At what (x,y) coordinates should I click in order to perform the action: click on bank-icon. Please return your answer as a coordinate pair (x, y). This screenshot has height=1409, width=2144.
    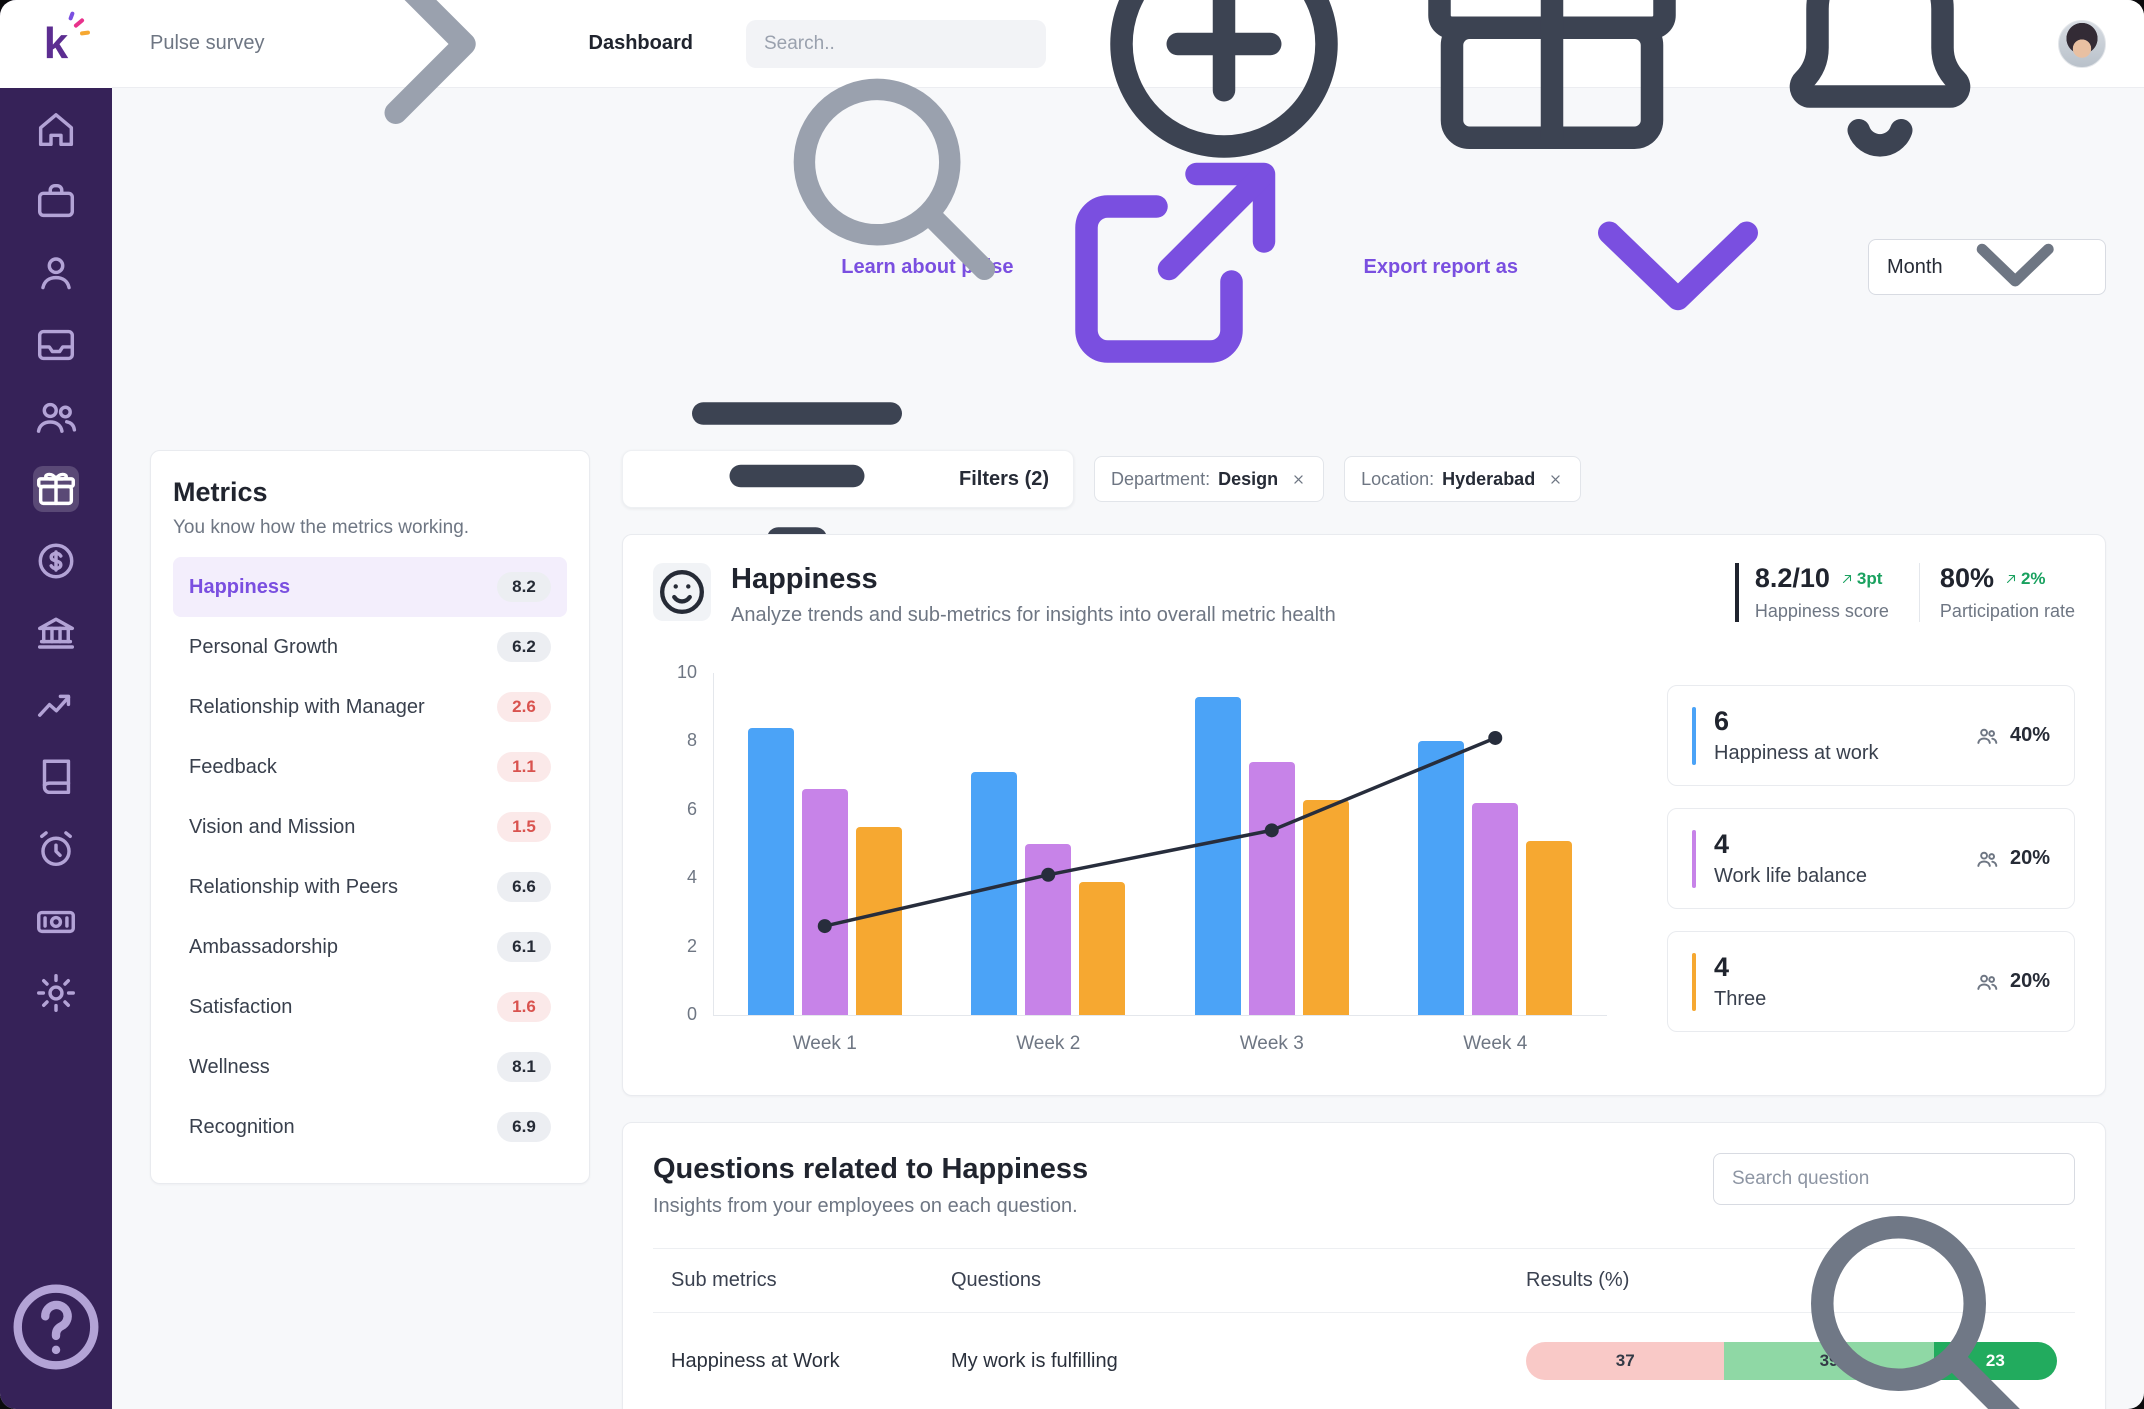
    Looking at the image, I should click on (56, 633).